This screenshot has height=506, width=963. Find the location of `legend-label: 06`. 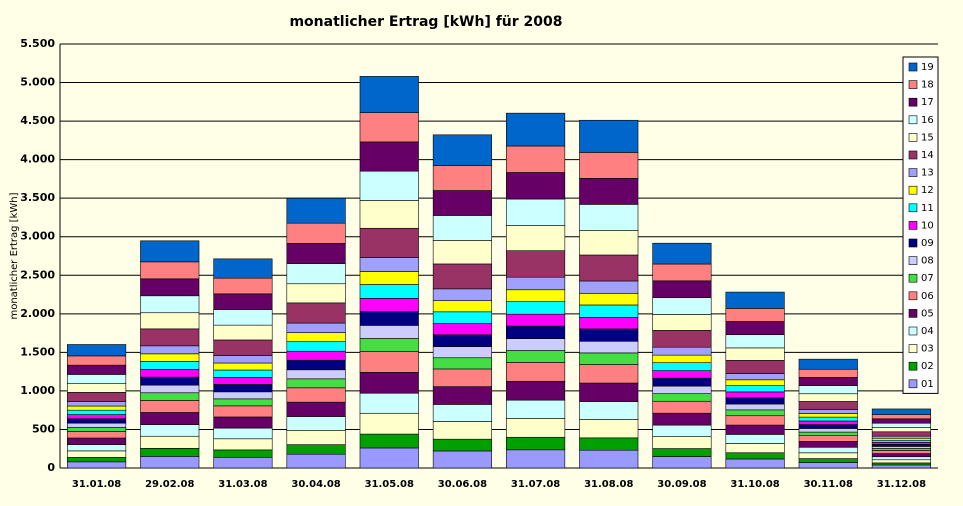

legend-label: 06 is located at coordinates (927, 296).